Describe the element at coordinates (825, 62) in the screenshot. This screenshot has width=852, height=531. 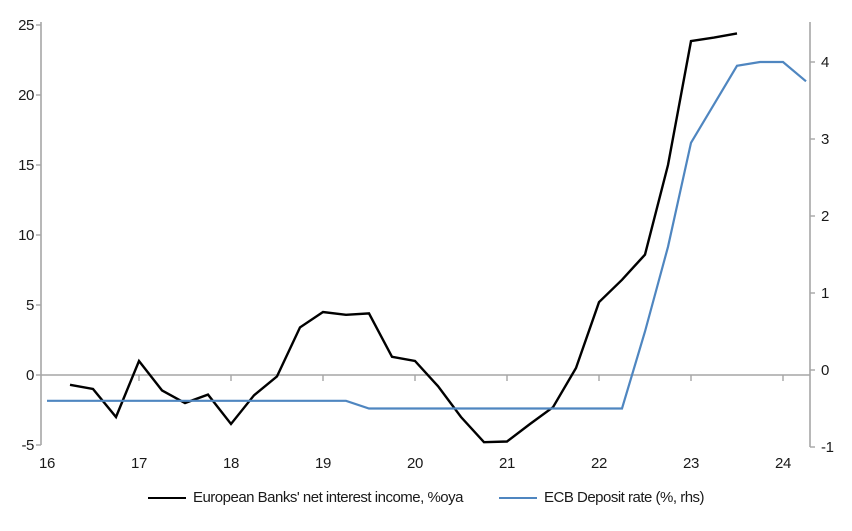
I see `right-y-axis-tick-label: 4` at that location.